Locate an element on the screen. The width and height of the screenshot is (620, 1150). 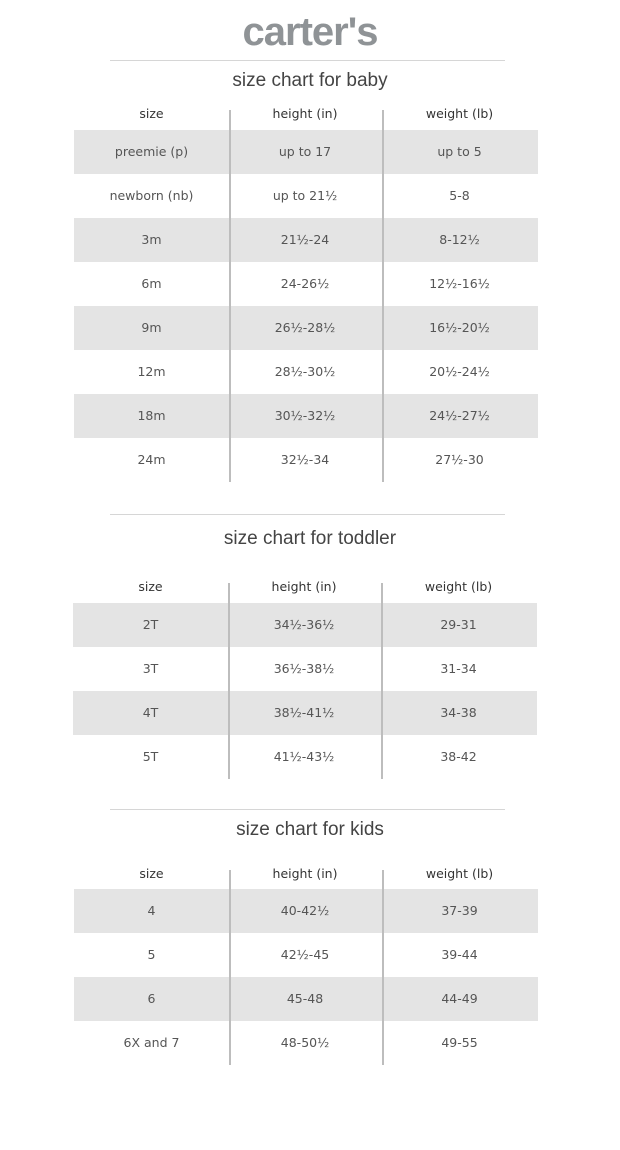
cell-height: 24-26½ is located at coordinates (305, 283).